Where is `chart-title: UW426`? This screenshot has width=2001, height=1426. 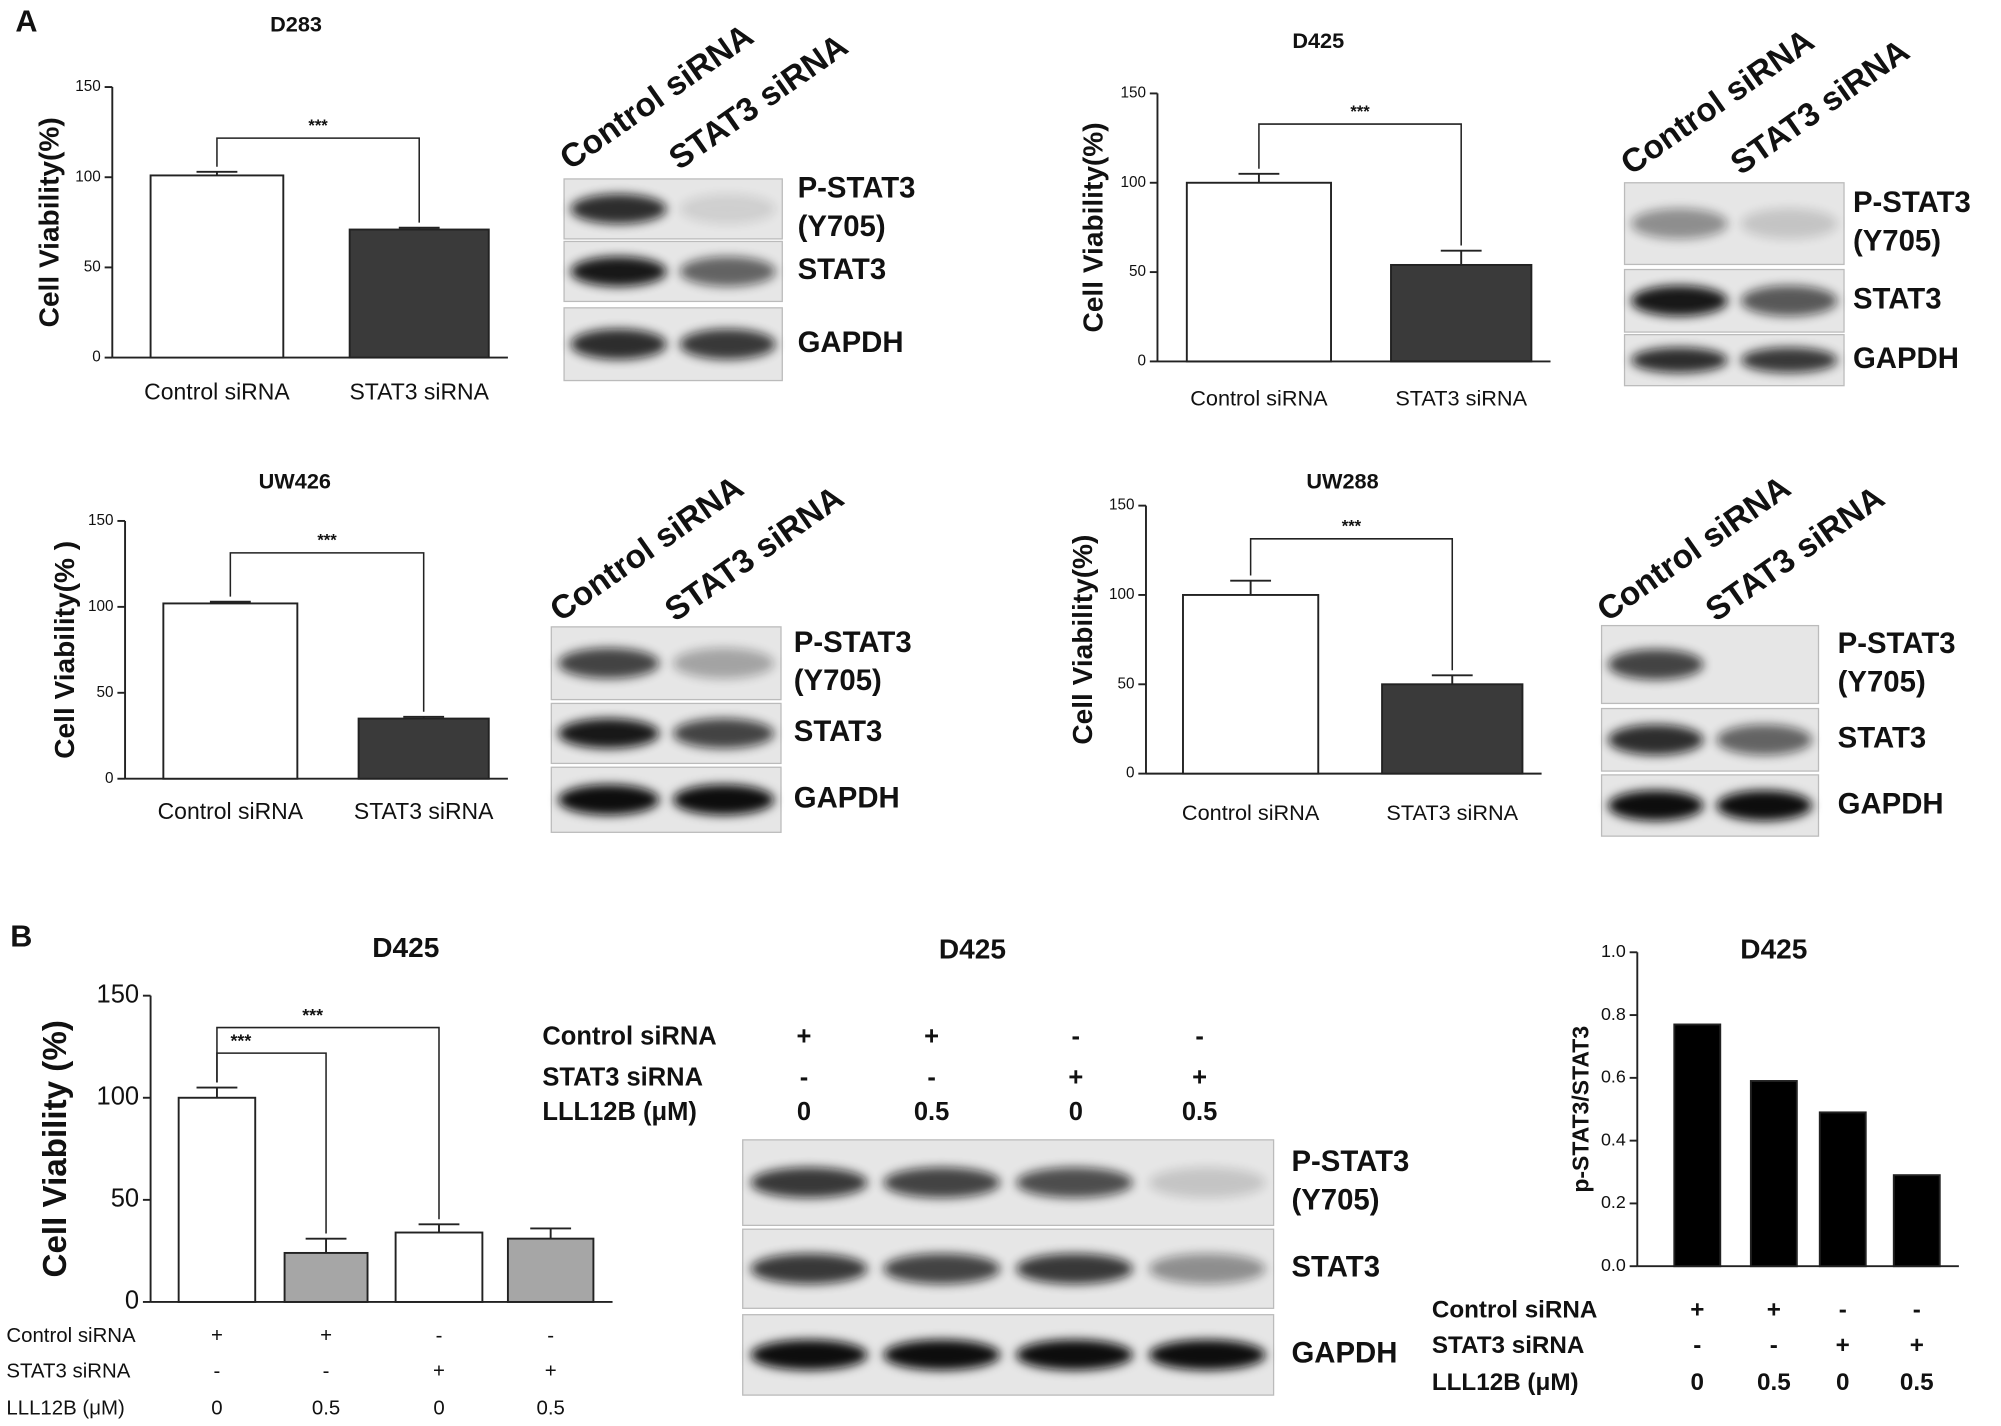 chart-title: UW426 is located at coordinates (295, 480).